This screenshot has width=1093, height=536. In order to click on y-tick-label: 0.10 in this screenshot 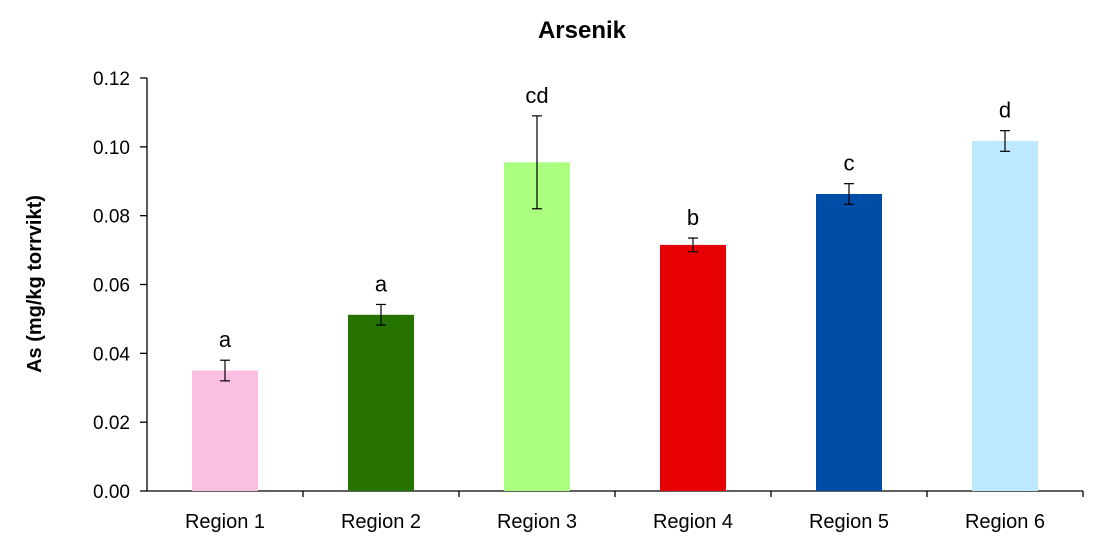, I will do `click(111, 148)`.